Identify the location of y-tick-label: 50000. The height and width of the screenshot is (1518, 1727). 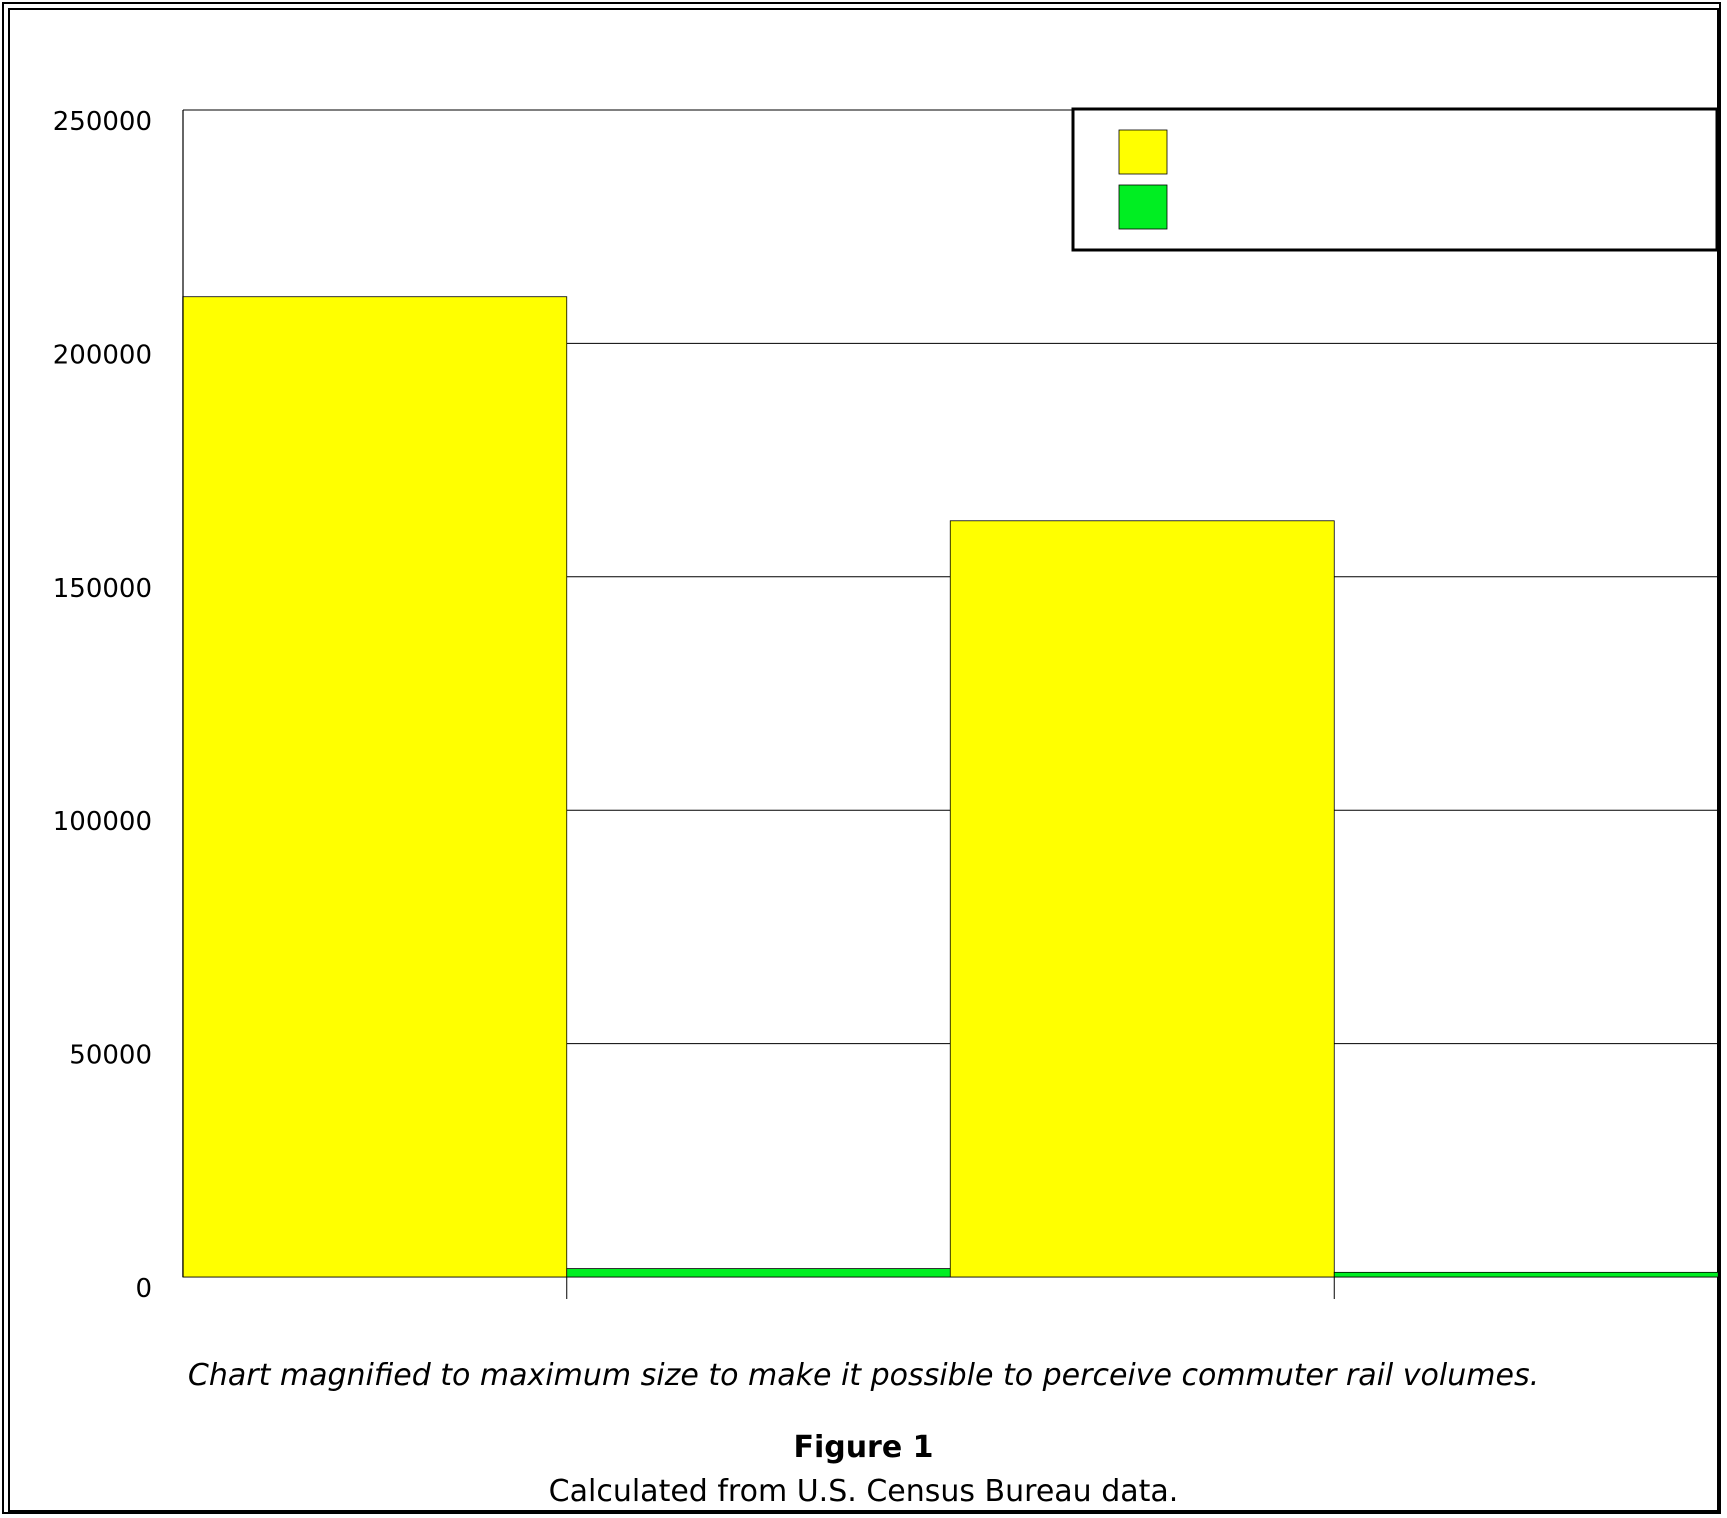
(110, 1056).